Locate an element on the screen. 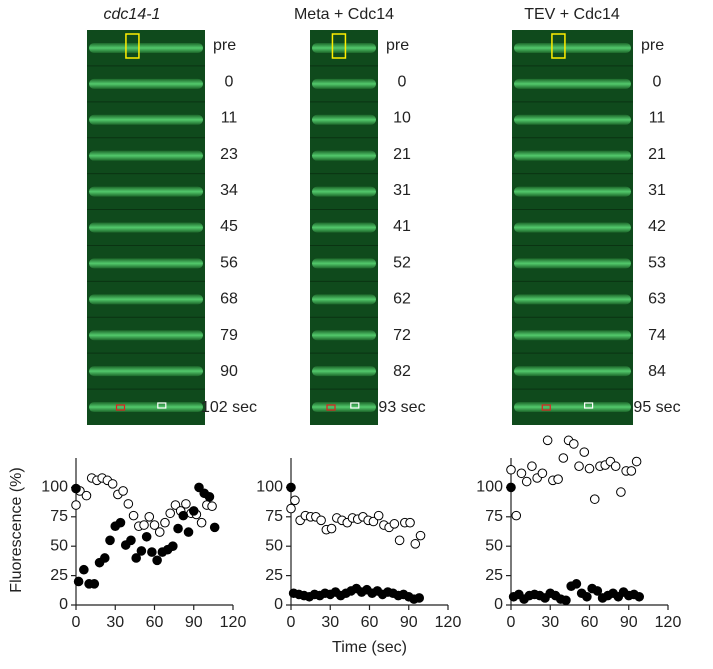 The height and width of the screenshot is (669, 713). x-axis-label: Time (sec) is located at coordinates (369, 647).